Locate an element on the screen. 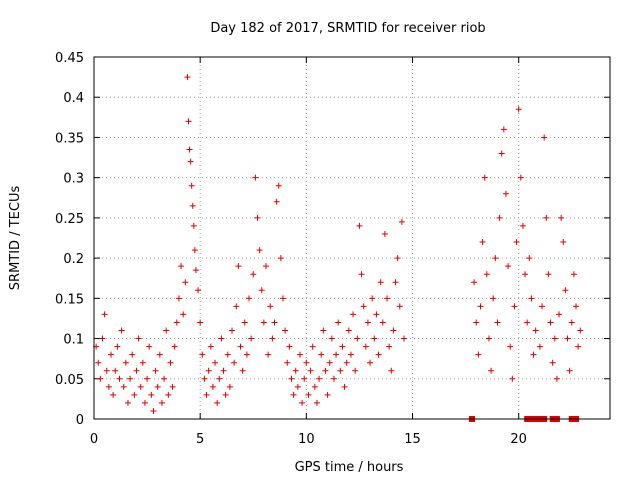 The image size is (640, 480). y-tick-label: 0.05 is located at coordinates (69, 380).